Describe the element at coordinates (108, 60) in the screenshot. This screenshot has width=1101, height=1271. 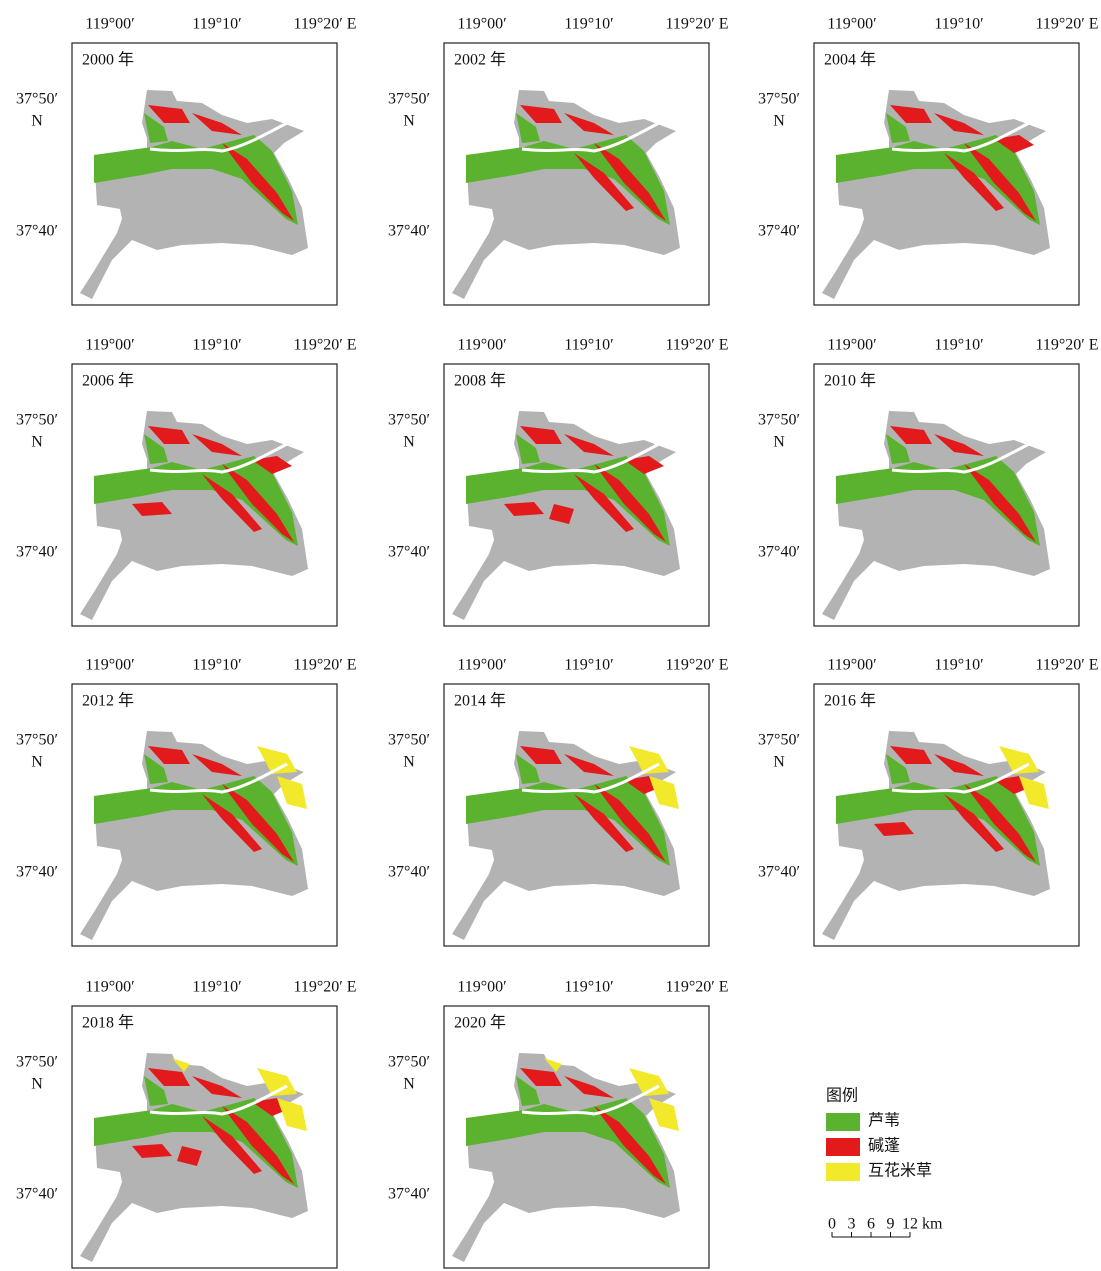
I see `panel-title: 2000 年` at that location.